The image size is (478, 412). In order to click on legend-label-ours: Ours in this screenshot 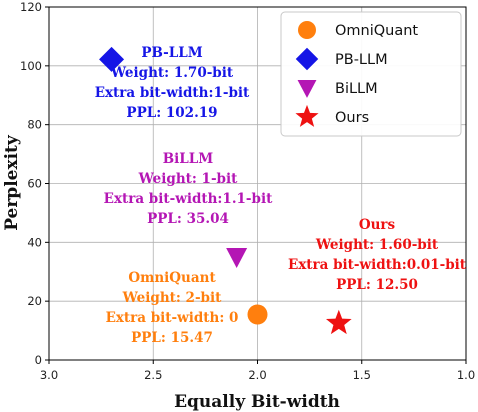, I will do `click(352, 118)`.